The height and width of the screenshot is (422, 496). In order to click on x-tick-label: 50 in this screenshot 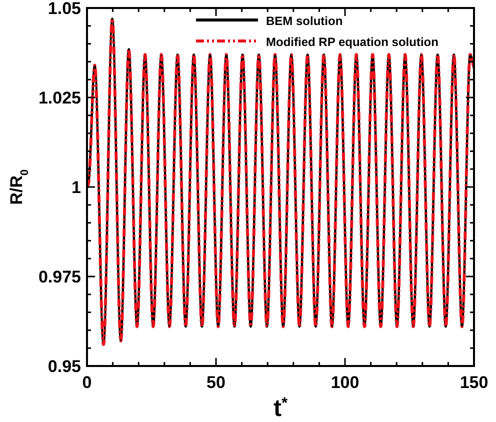, I will do `click(216, 382)`.